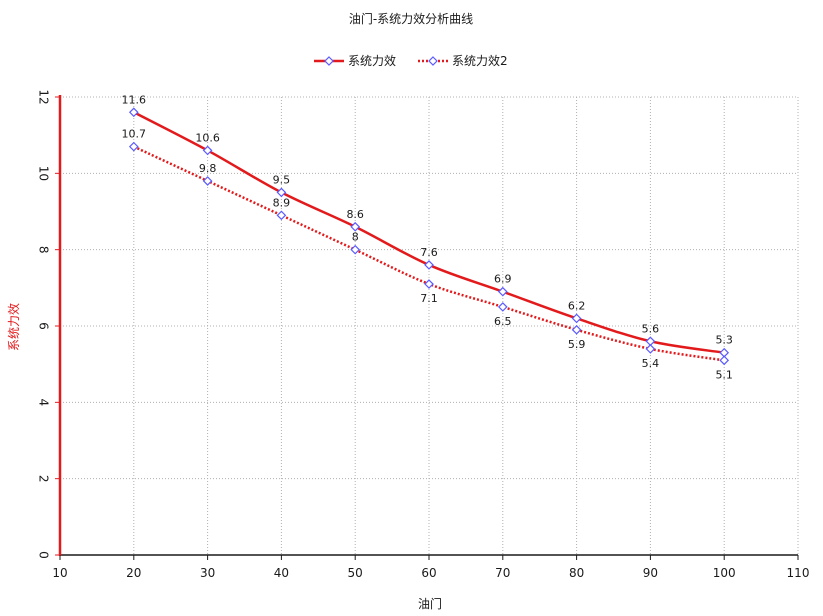  What do you see at coordinates (207, 137) in the screenshot?
I see `data-label-series-1: 10.6` at bounding box center [207, 137].